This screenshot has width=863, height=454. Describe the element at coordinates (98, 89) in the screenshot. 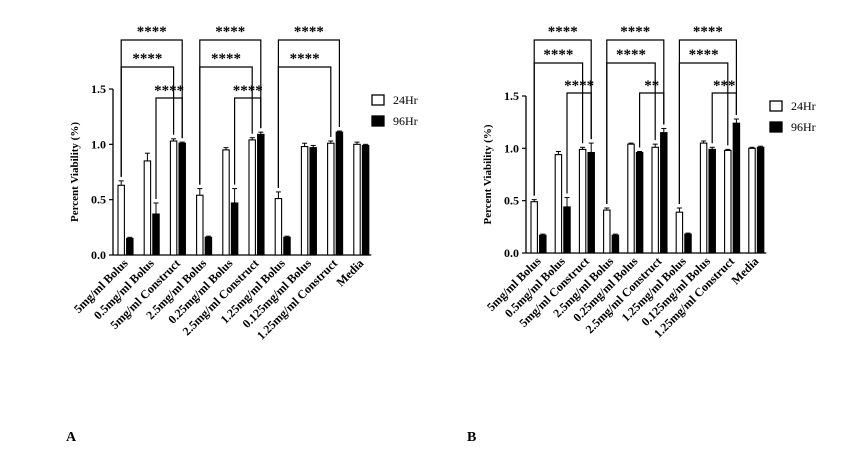

I see `y-tick-label: 1.5` at that location.